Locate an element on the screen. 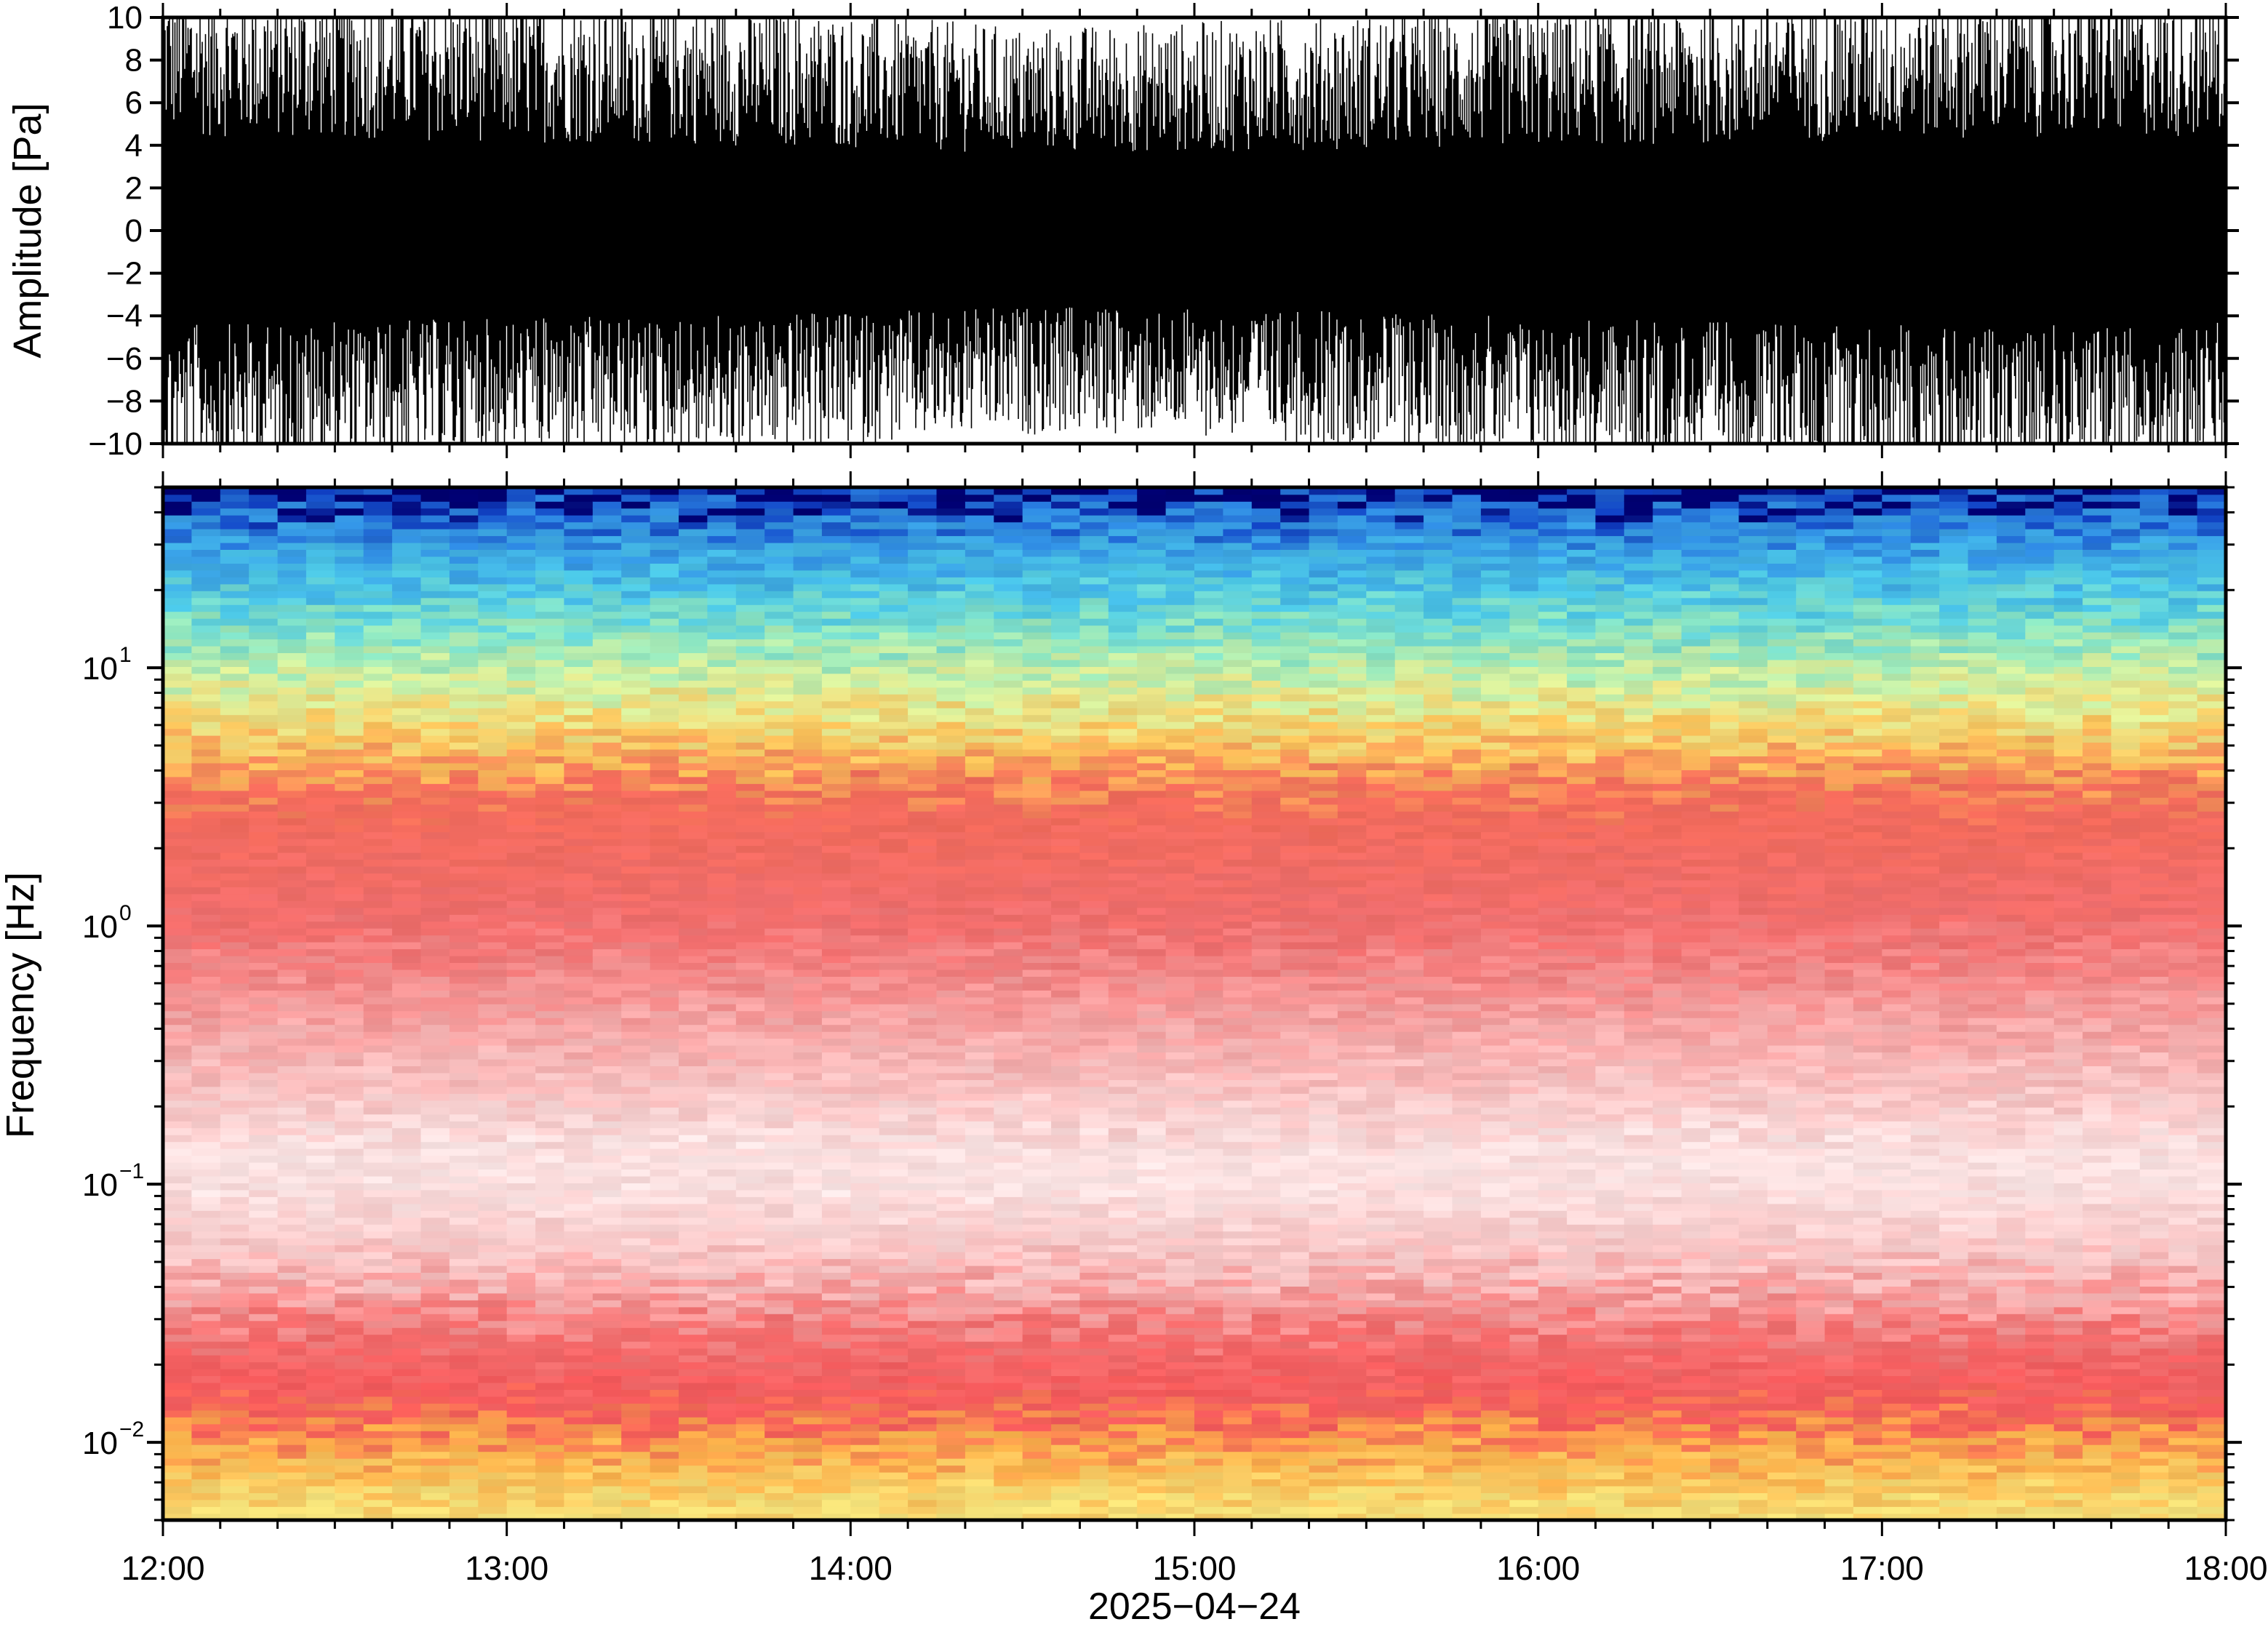 Image resolution: width=2268 pixels, height=1627 pixels. waveform-y-tick-label: −6 is located at coordinates (125, 359).